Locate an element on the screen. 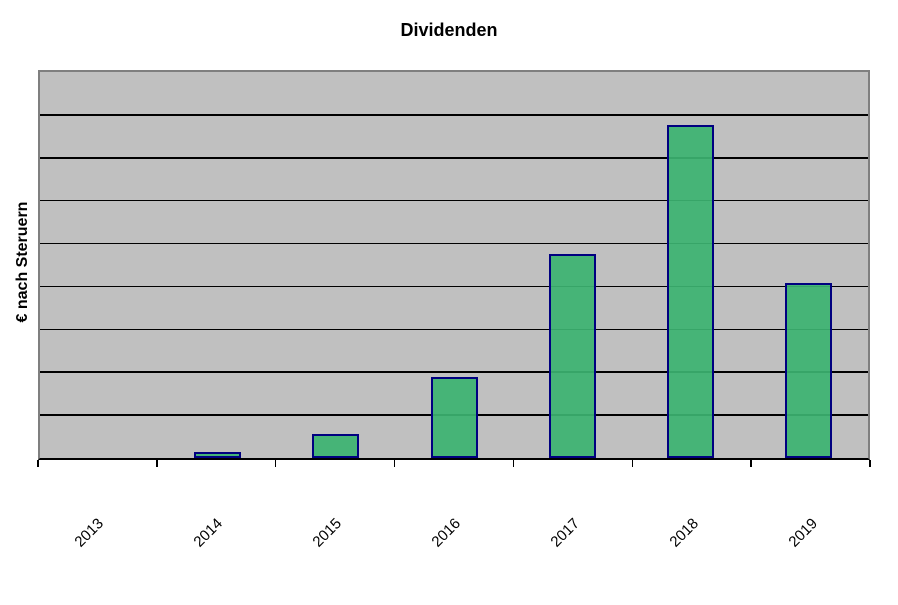 Image resolution: width=898 pixels, height=605 pixels. x-tick-label-2014: 2014 is located at coordinates (208, 533).